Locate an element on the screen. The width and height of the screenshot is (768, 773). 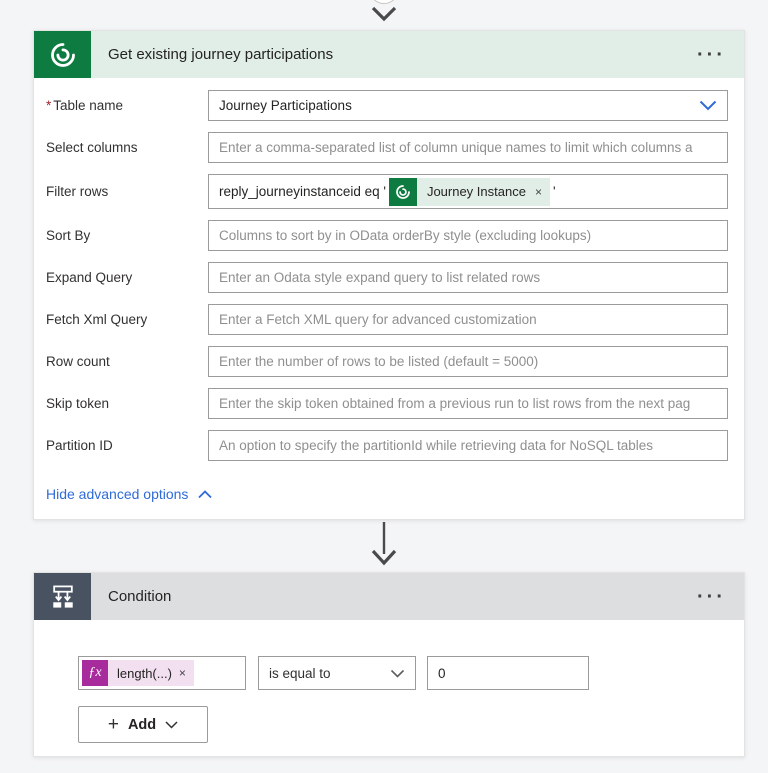
condition-branch-icon is located at coordinates (62, 596).